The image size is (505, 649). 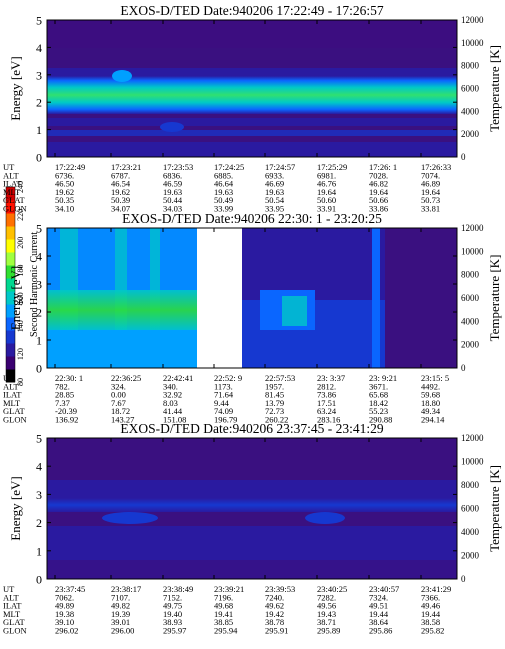 What do you see at coordinates (380, 631) in the screenshot?
I see `ephemeris-value: 295.86` at bounding box center [380, 631].